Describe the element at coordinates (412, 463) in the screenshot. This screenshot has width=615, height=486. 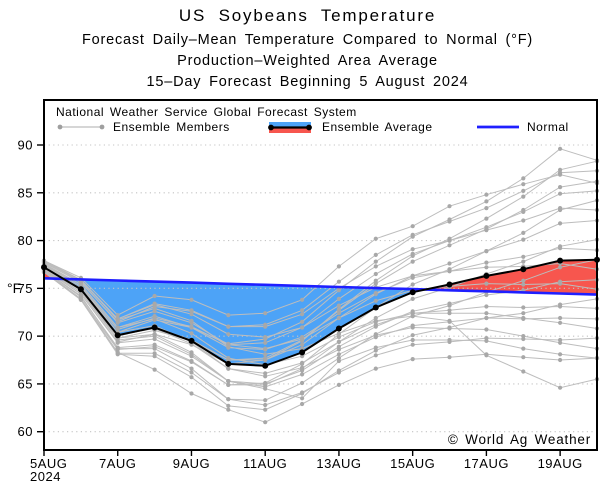
I see `x-tick-label-15AUG: 15AUG` at that location.